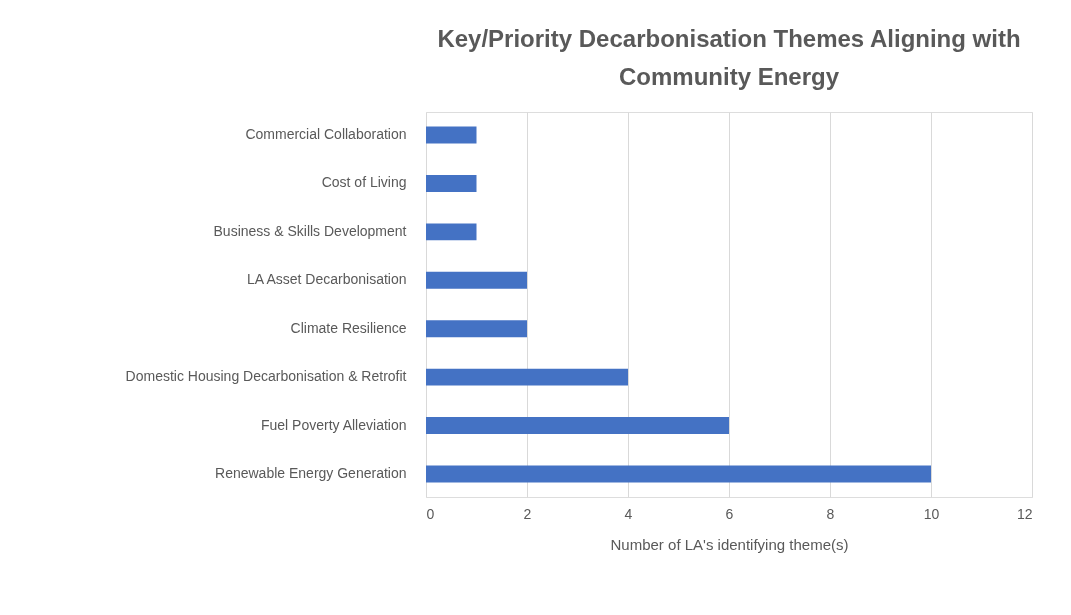 The image size is (1071, 615). I want to click on chart-title: Key/Priority Decarbonisation Themes Aligning with Community Energy, so click(729, 57).